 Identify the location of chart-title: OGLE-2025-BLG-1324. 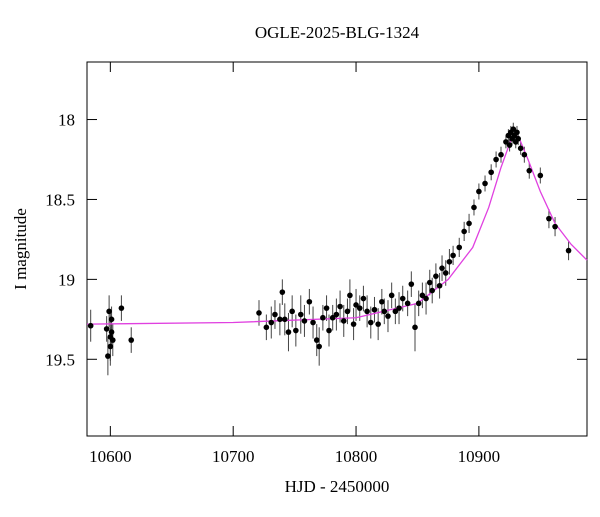
(337, 32).